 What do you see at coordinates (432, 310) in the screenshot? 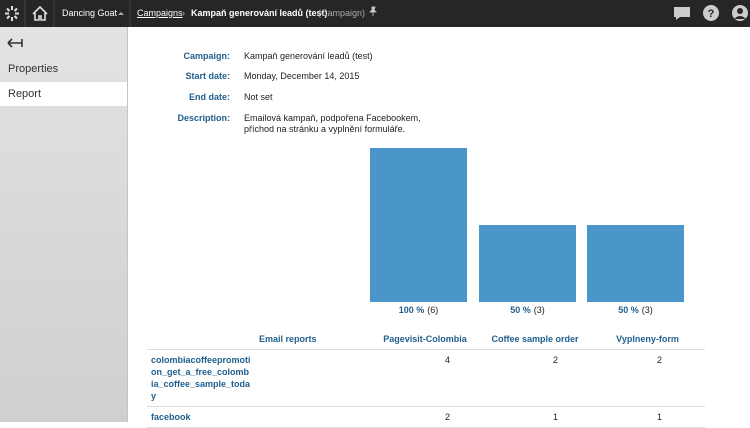
I see `count-label: (6)` at bounding box center [432, 310].